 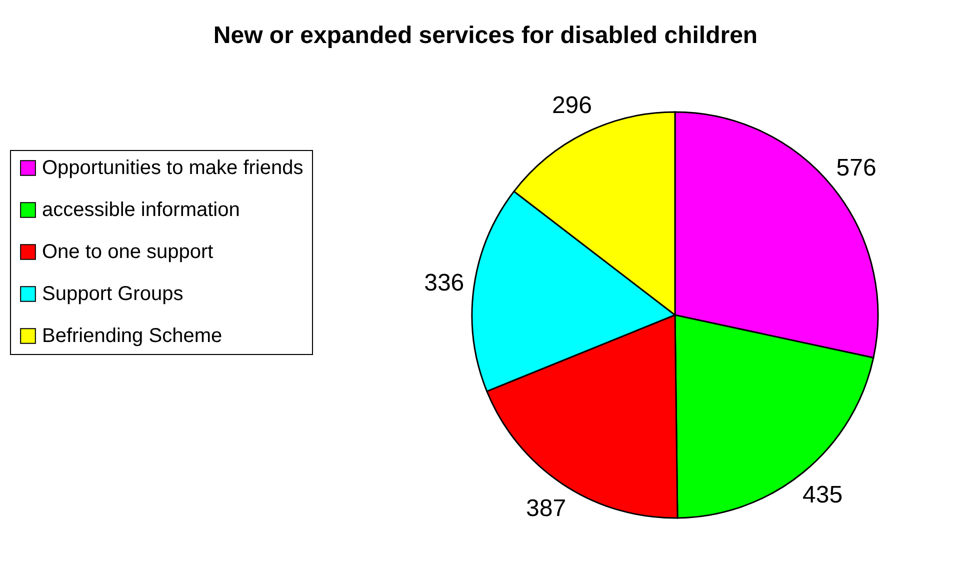 I want to click on legend-label: Support Groups, so click(x=113, y=294).